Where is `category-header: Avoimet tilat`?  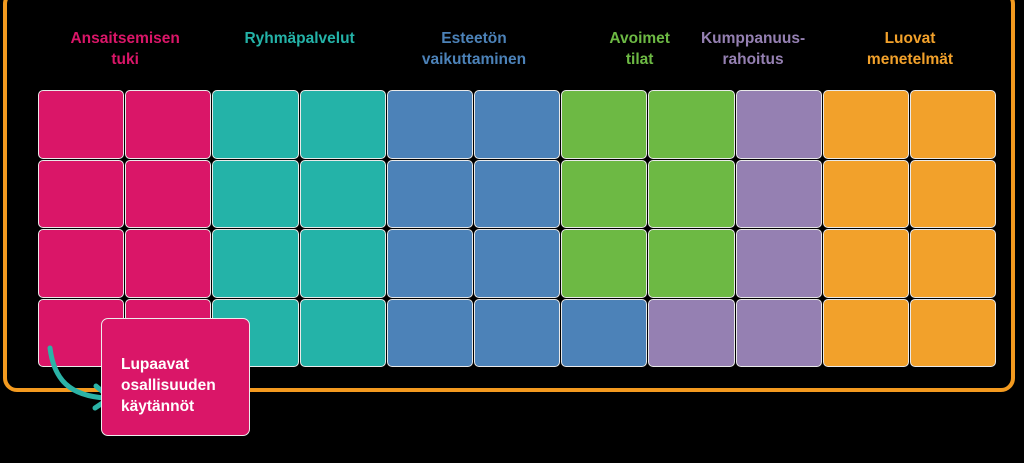
category-header: Avoimet tilat is located at coordinates (639, 49).